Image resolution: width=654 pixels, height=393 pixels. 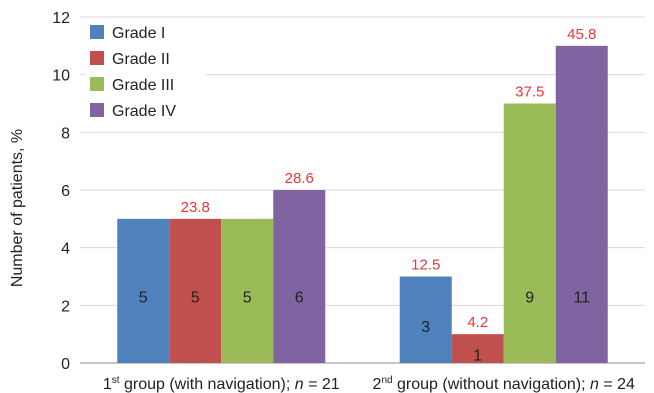 I want to click on bar-count-label: 3, so click(x=425, y=327).